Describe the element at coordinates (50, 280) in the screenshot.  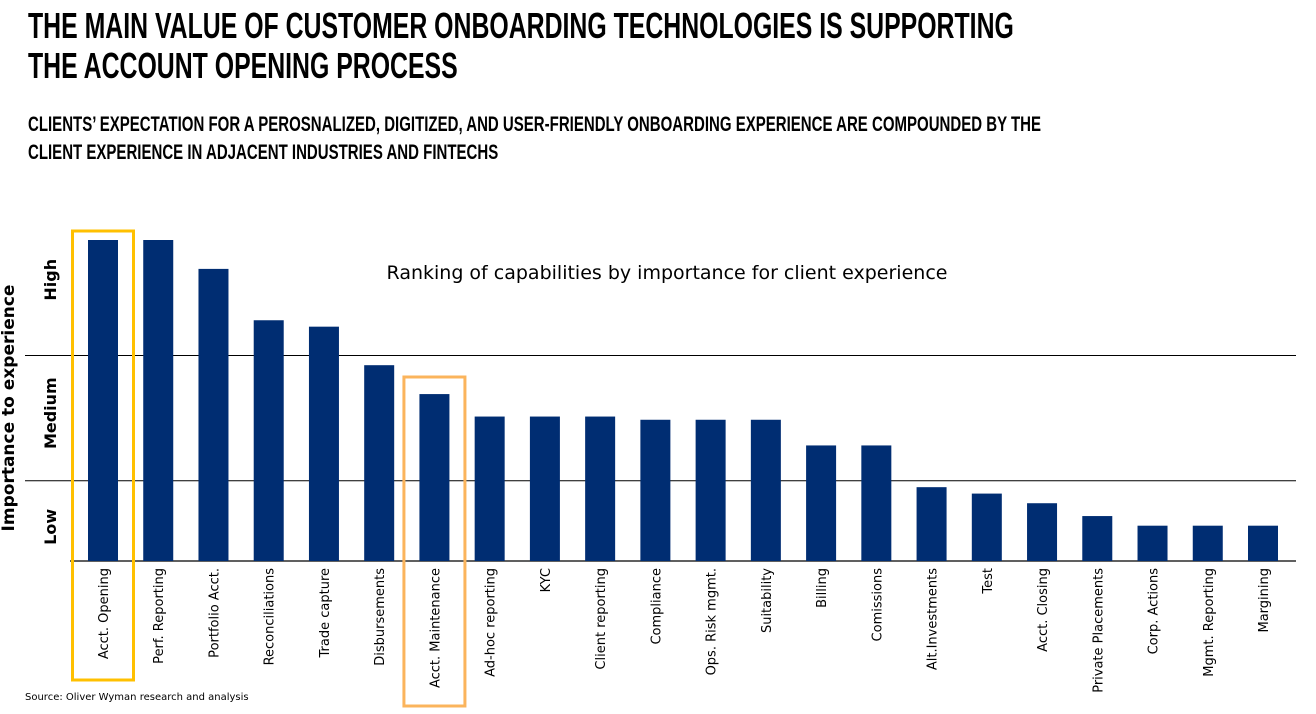
I see `band-label-high: High` at that location.